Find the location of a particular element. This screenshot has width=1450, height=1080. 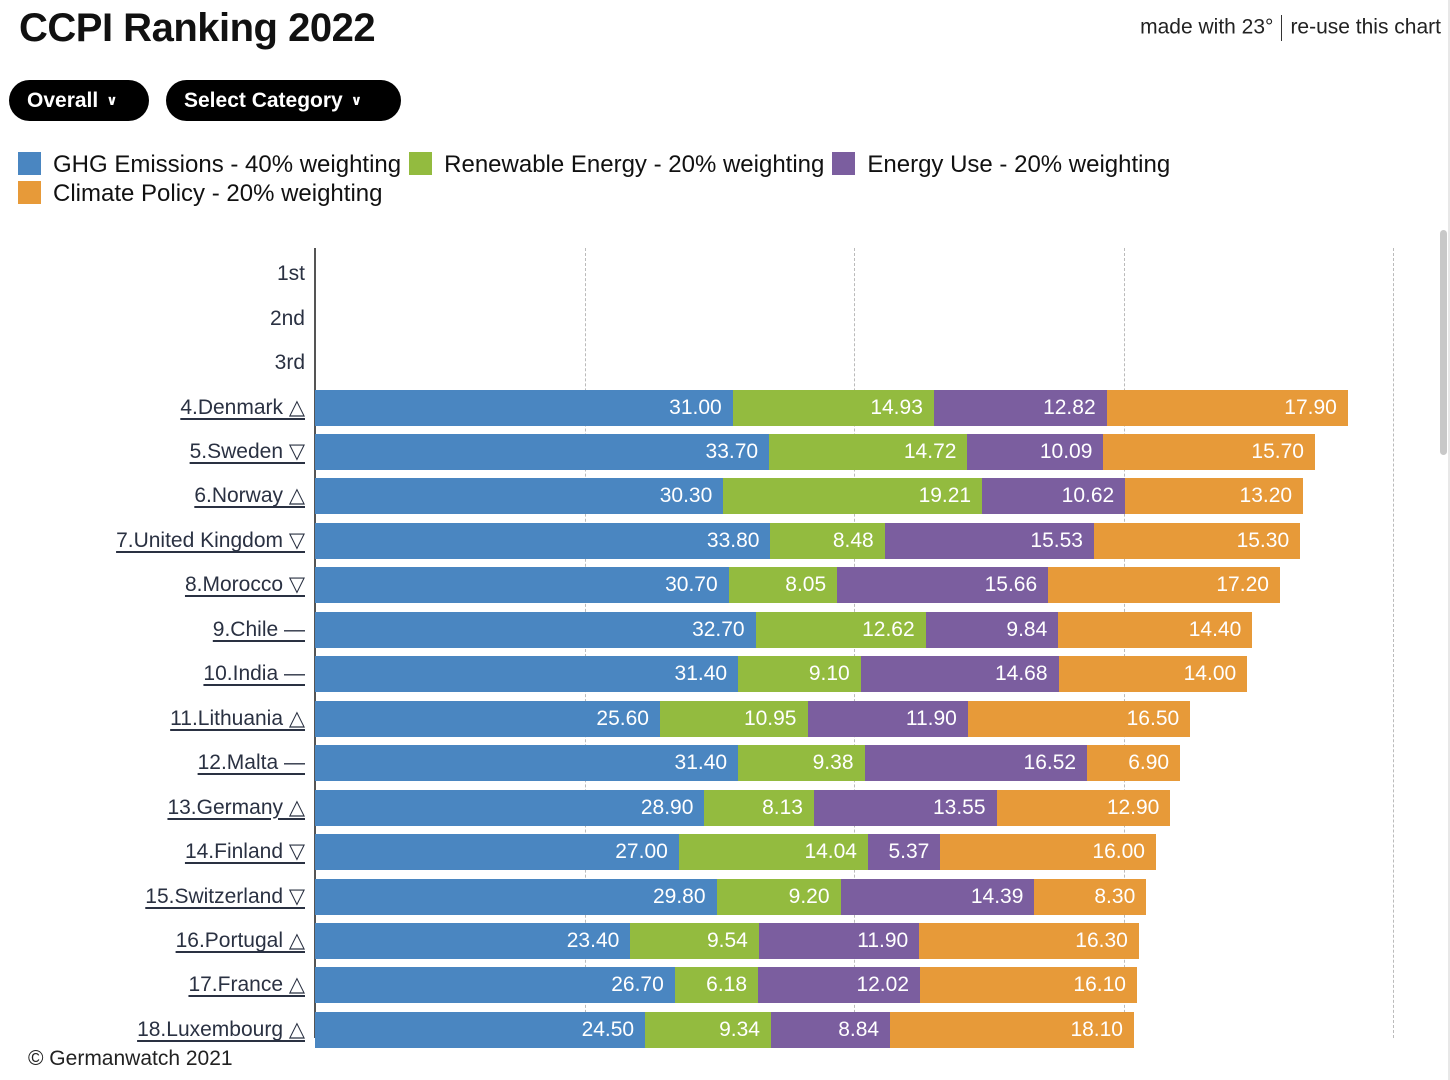

row-label: 1st is located at coordinates (290, 274).